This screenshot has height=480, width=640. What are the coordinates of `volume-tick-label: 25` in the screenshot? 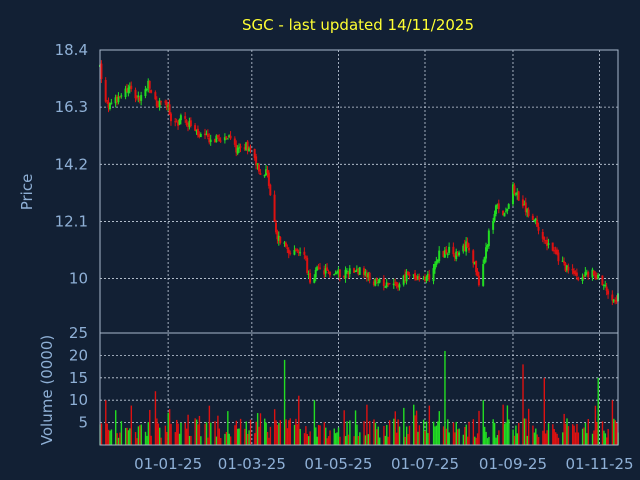 It's located at (78, 333).